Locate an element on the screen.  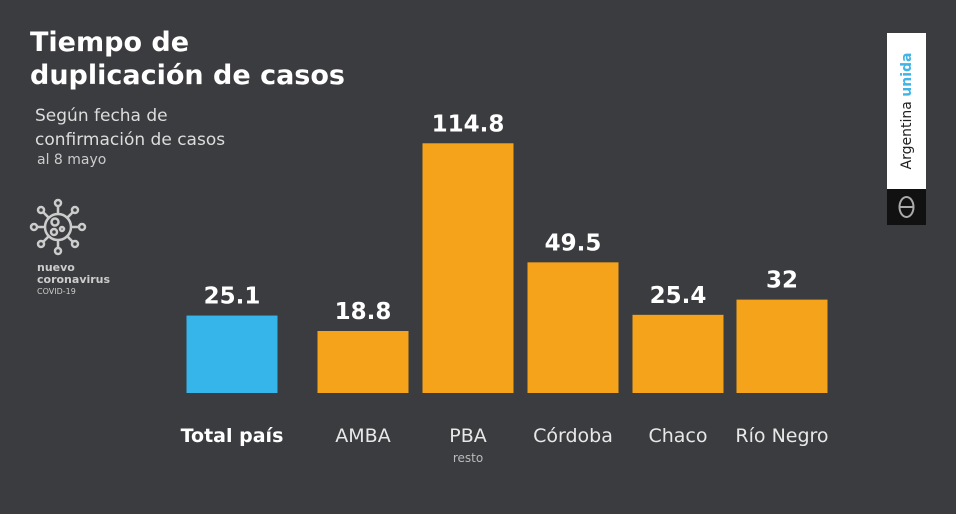
category-label: Total país is located at coordinates (232, 436).